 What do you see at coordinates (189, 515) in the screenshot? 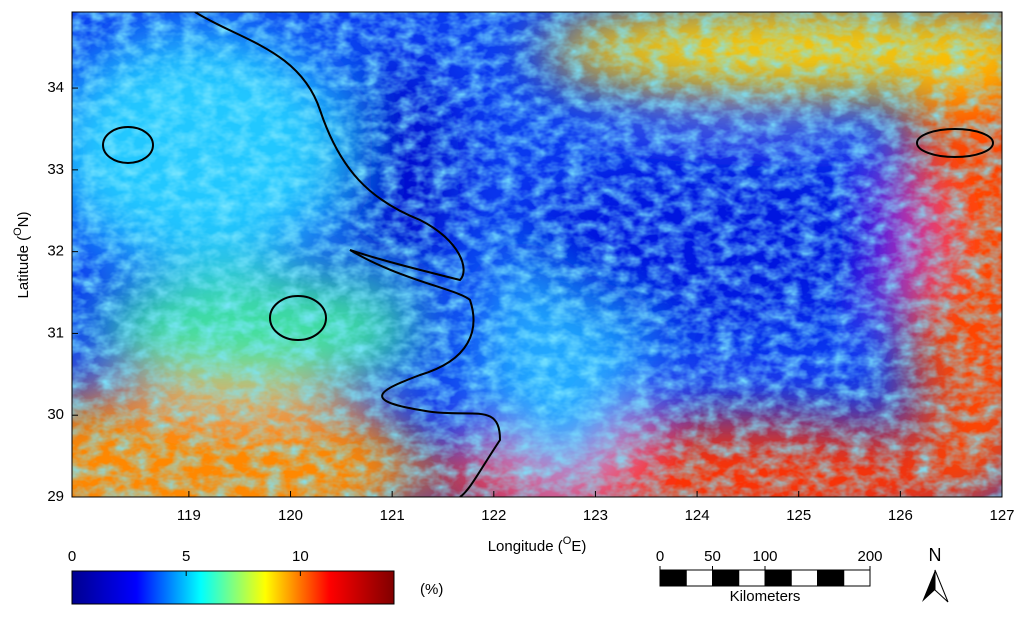
I see `x-tick-label: 119` at bounding box center [189, 515].